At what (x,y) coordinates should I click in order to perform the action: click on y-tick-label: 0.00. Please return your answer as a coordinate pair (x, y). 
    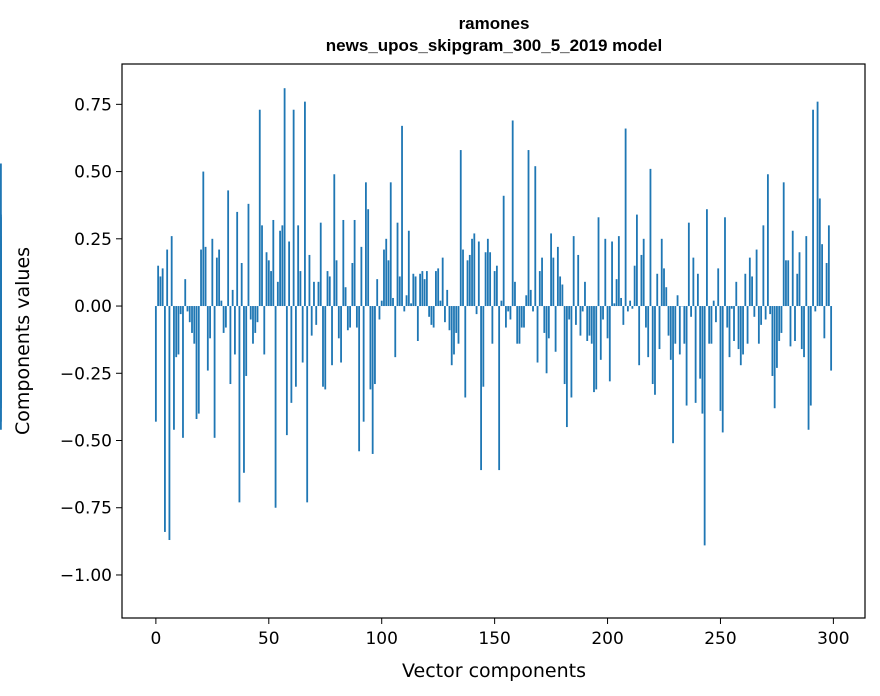
    Looking at the image, I should click on (93, 307).